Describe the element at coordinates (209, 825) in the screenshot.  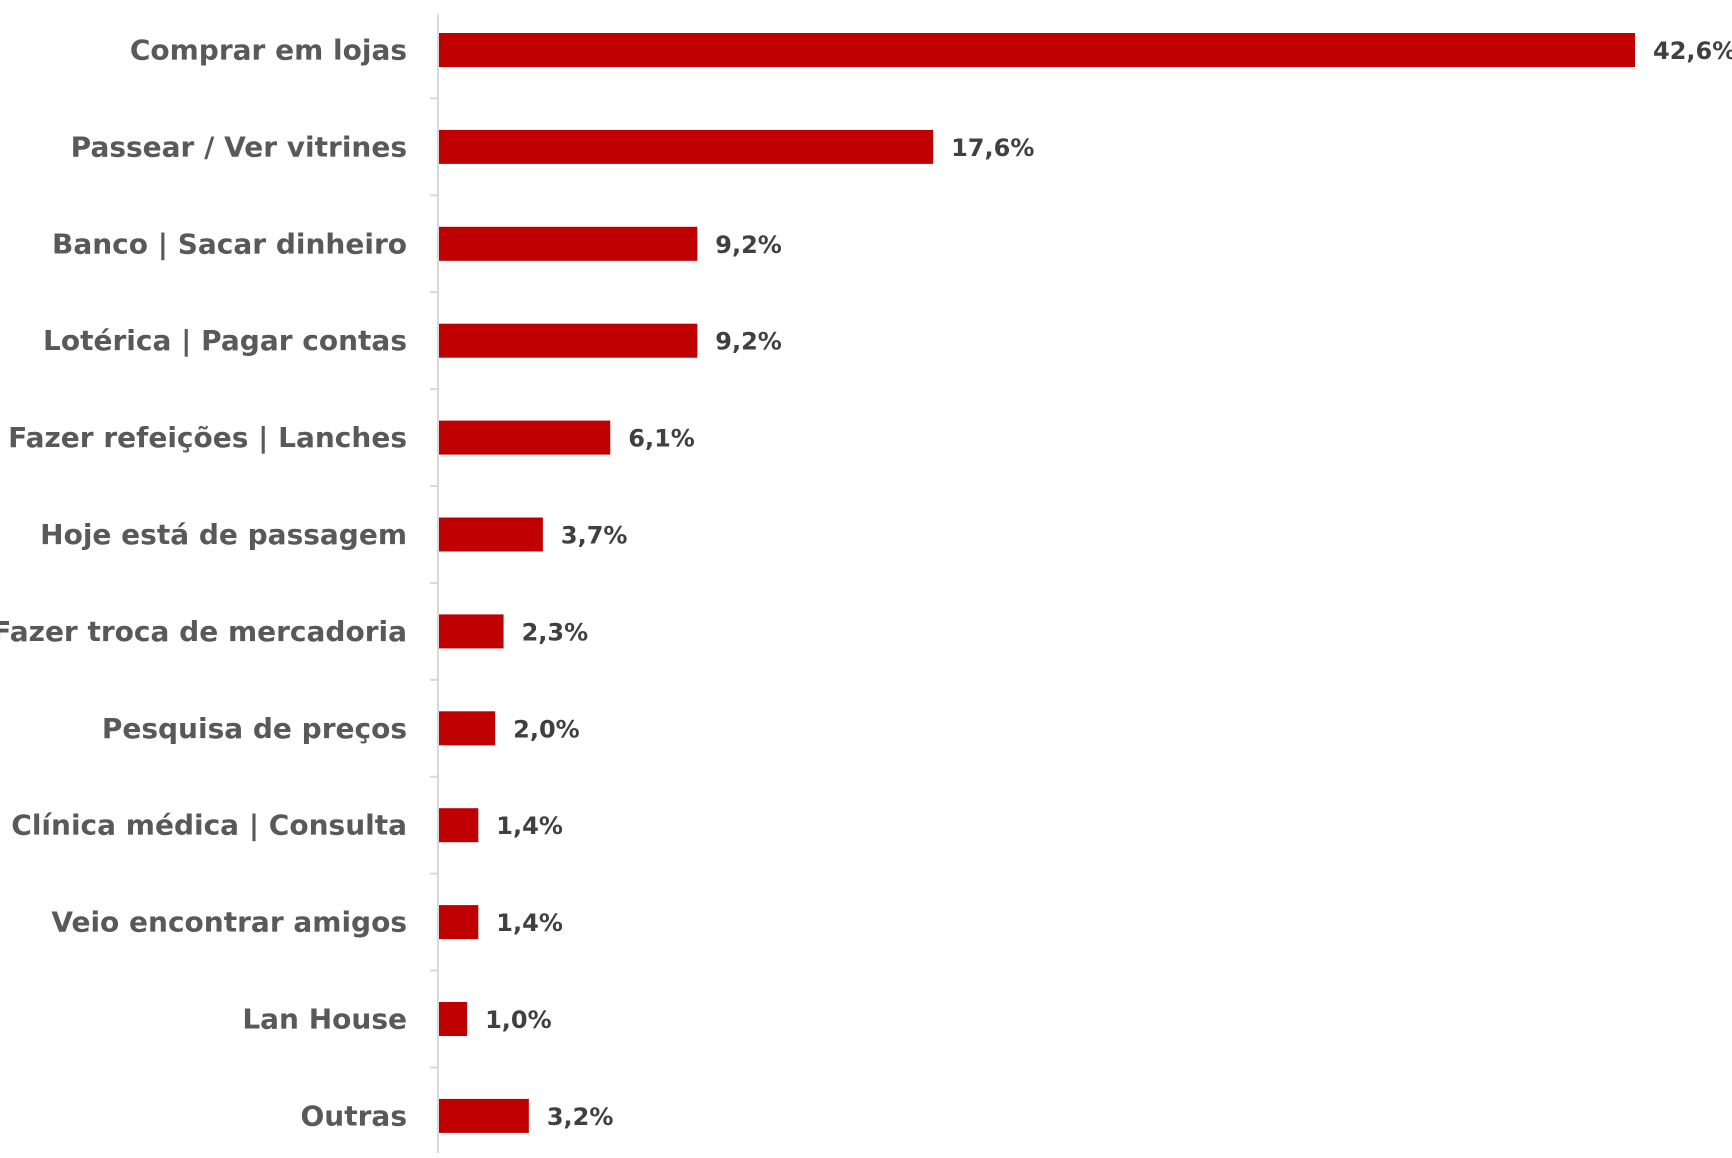
I see `category-label: Clínica médica | Consulta` at that location.